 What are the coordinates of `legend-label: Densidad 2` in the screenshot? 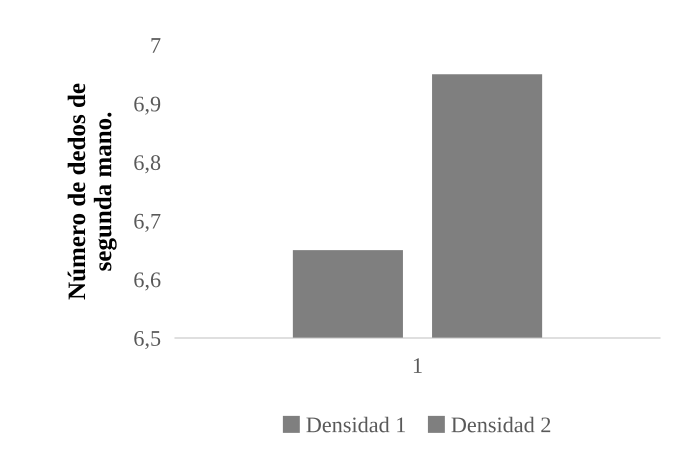 It's located at (500, 424).